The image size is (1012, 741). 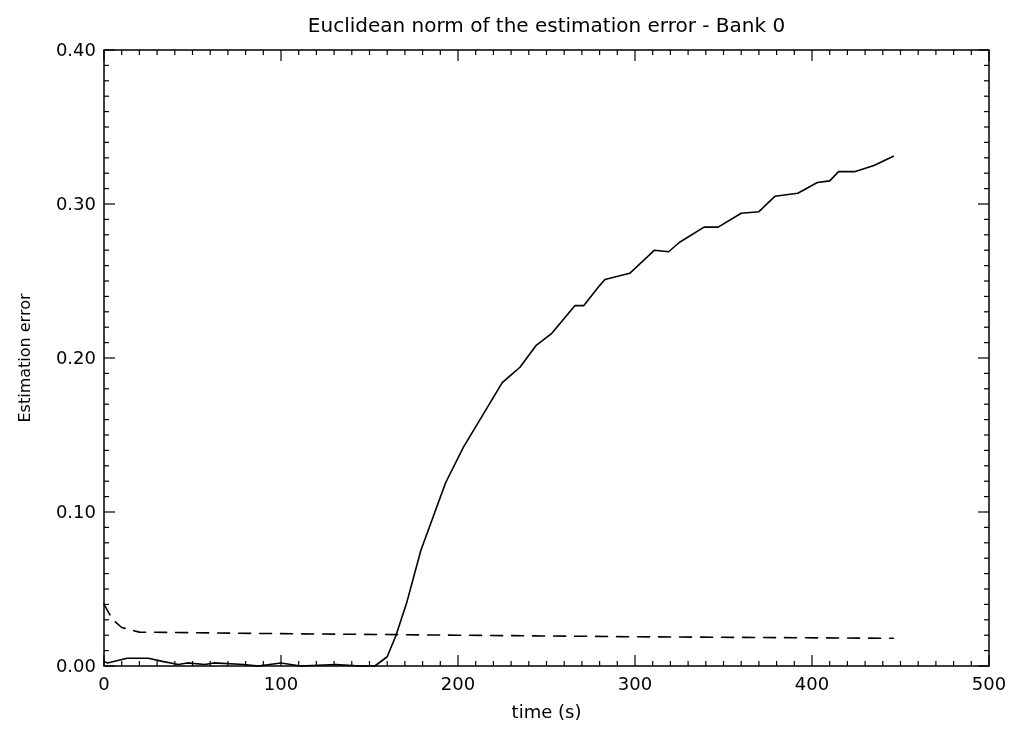 What do you see at coordinates (458, 683) in the screenshot?
I see `x-tick-label: 200` at bounding box center [458, 683].